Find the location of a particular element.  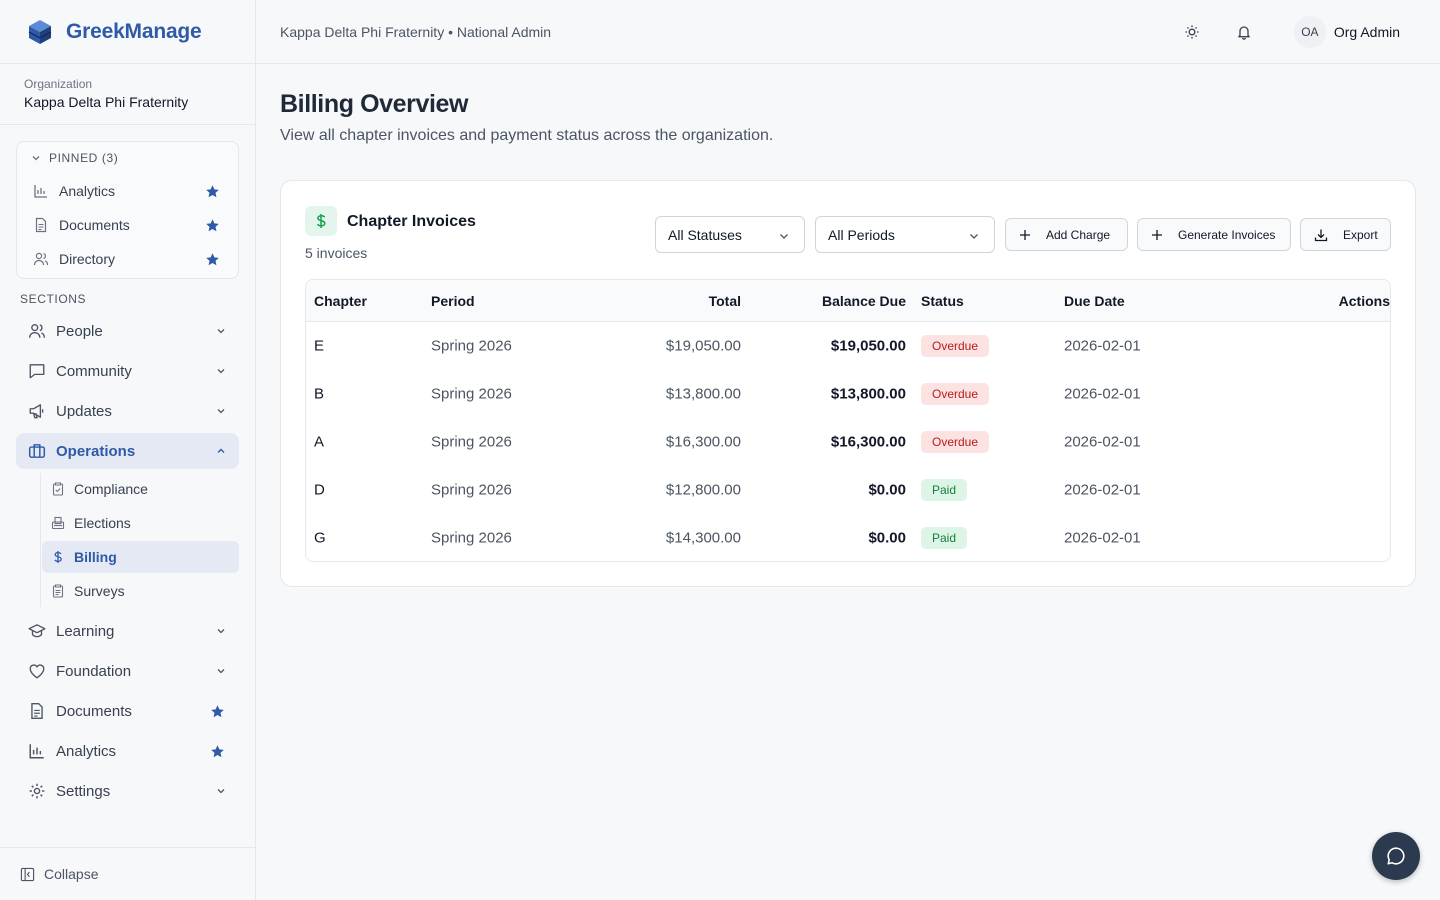

org-switcher: Organization Kappa Delta Phi Fraternity is located at coordinates (127, 94).